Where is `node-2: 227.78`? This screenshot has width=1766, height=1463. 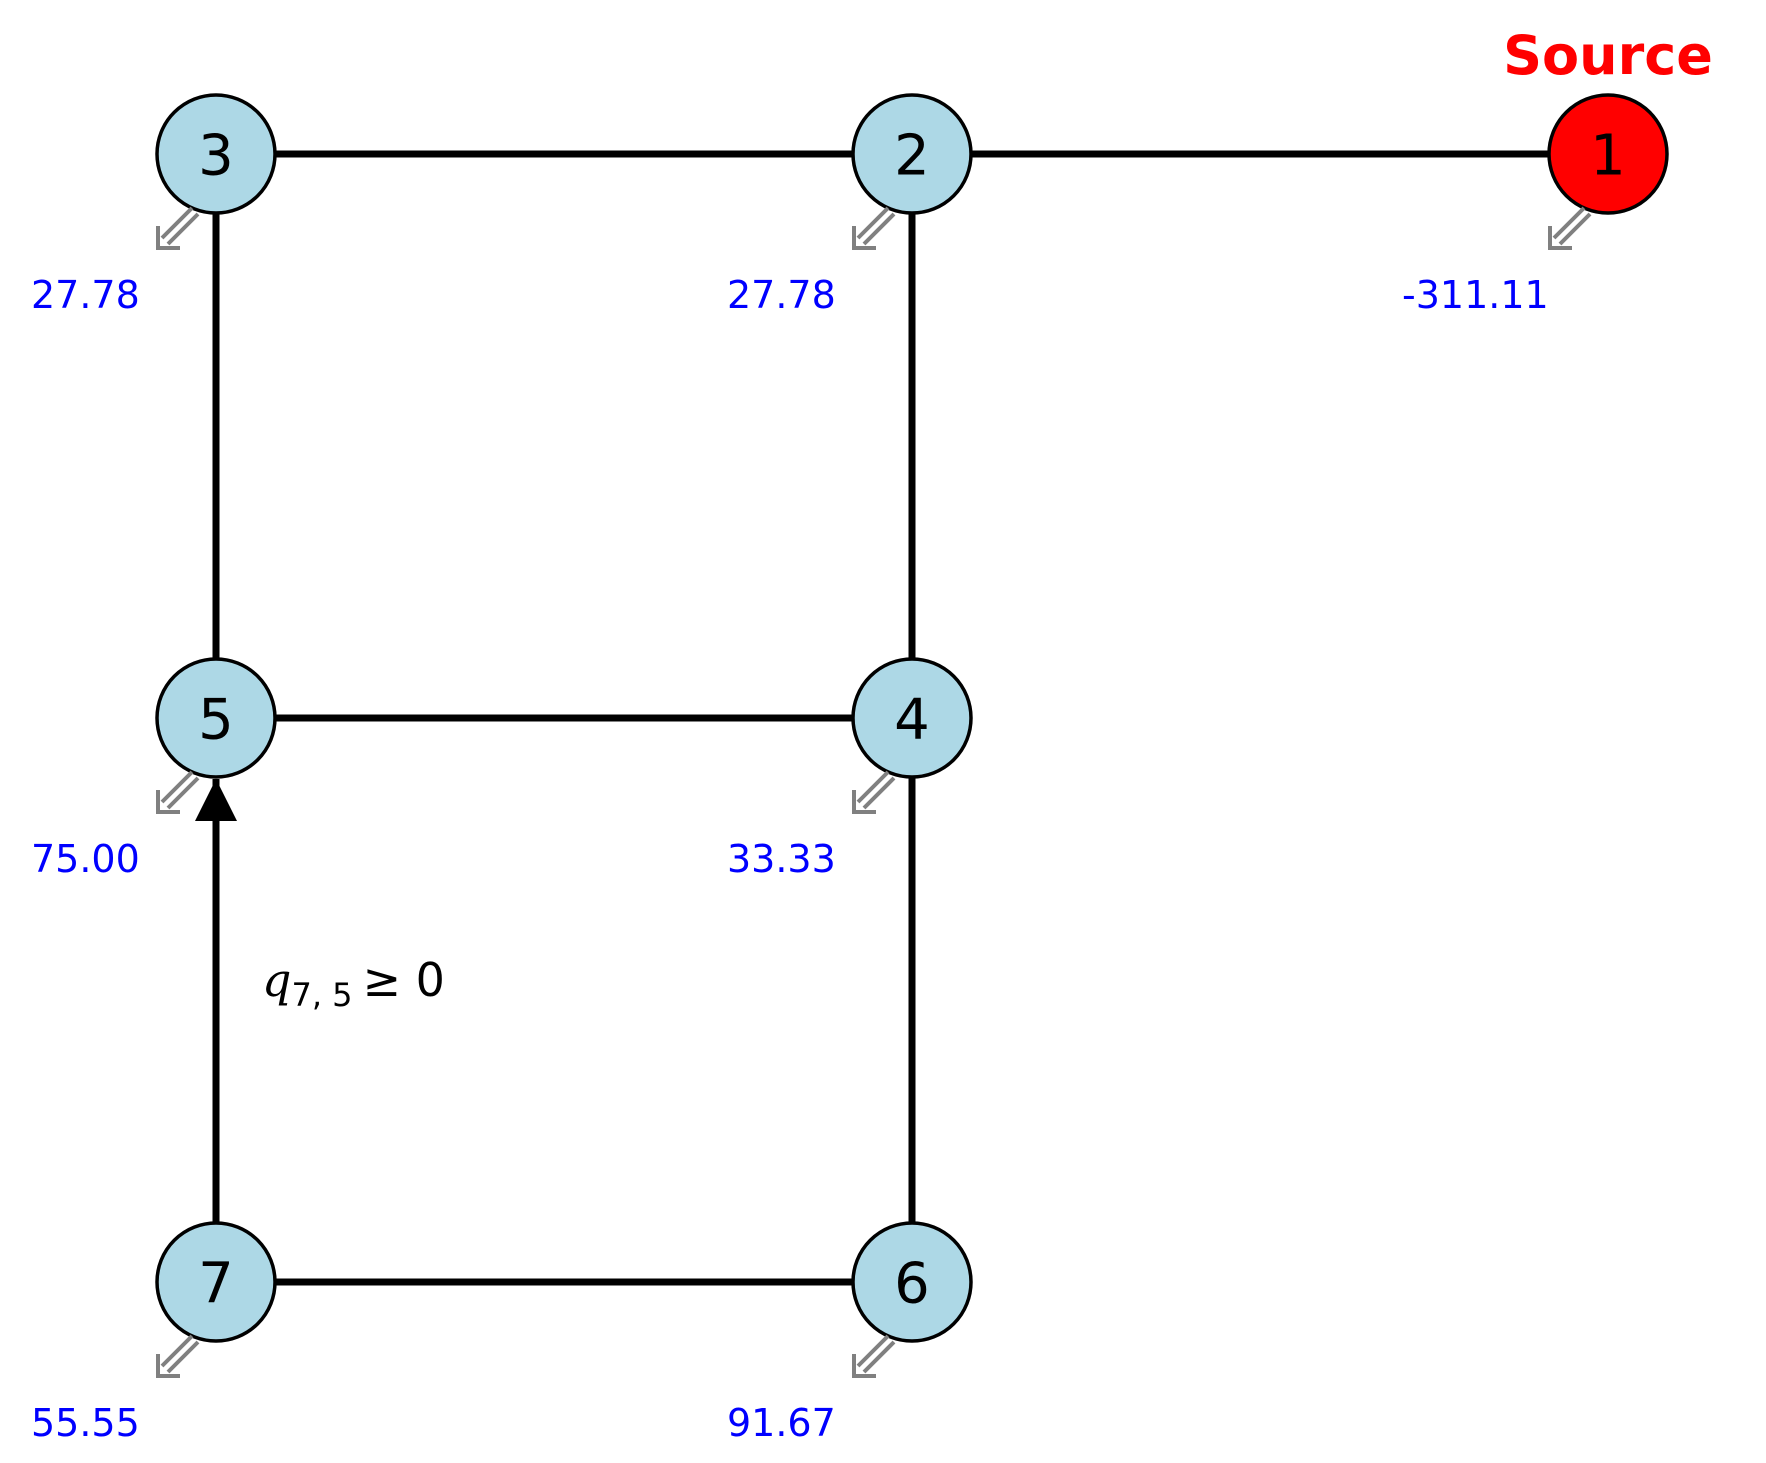 node-2: 227.78 is located at coordinates (850, 205).